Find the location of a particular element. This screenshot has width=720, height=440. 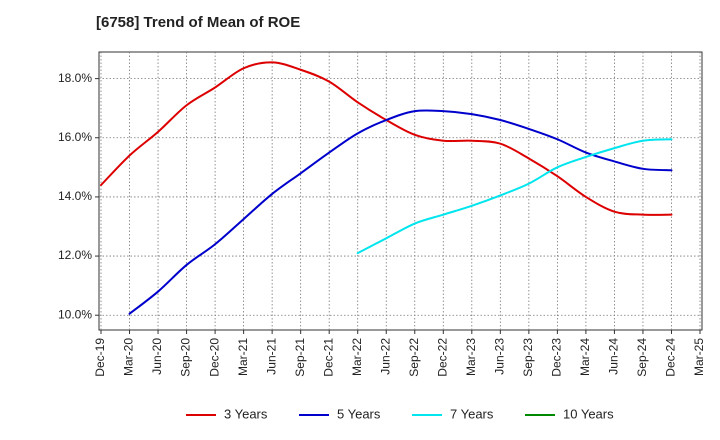

x-tick-label: Dec-19 is located at coordinates (100, 357).